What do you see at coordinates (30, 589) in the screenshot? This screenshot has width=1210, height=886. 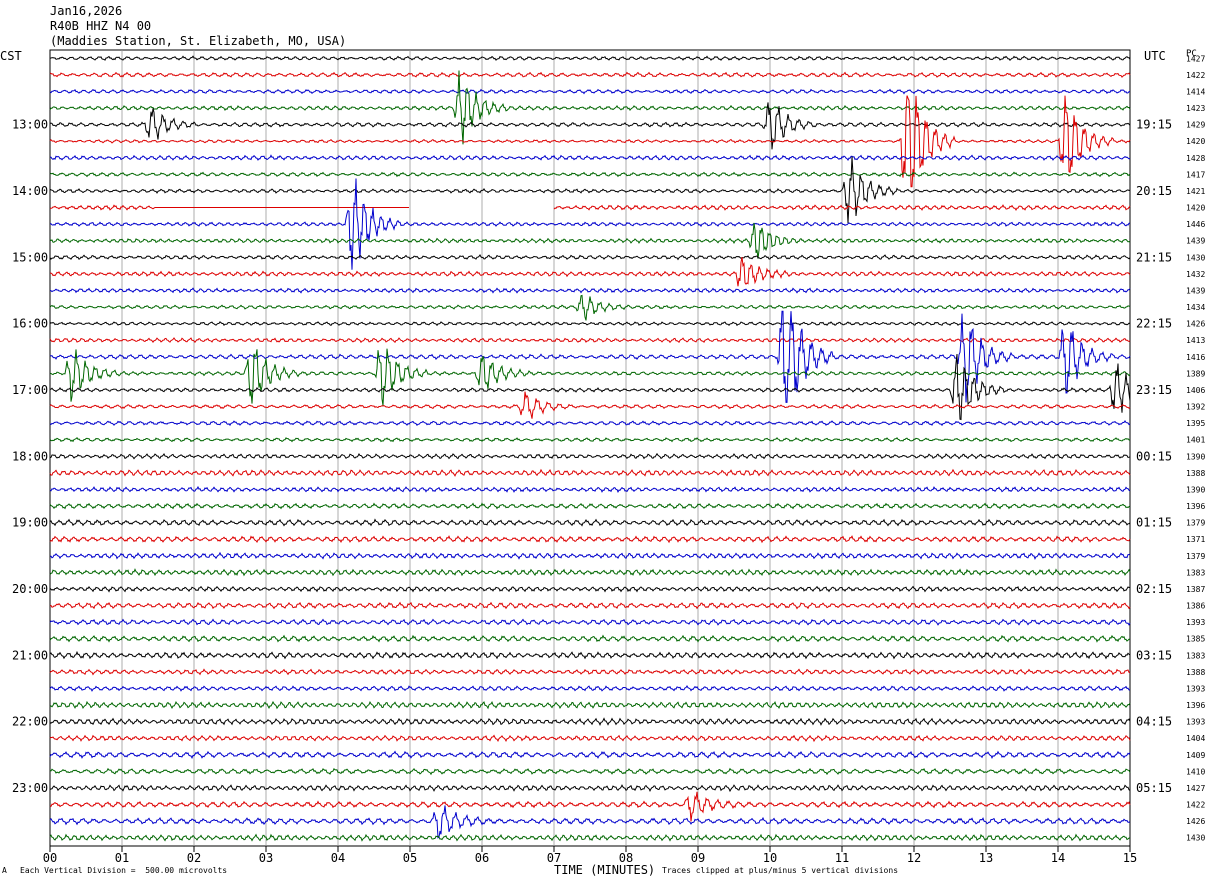 I see `left-time-label: 20:00` at bounding box center [30, 589].